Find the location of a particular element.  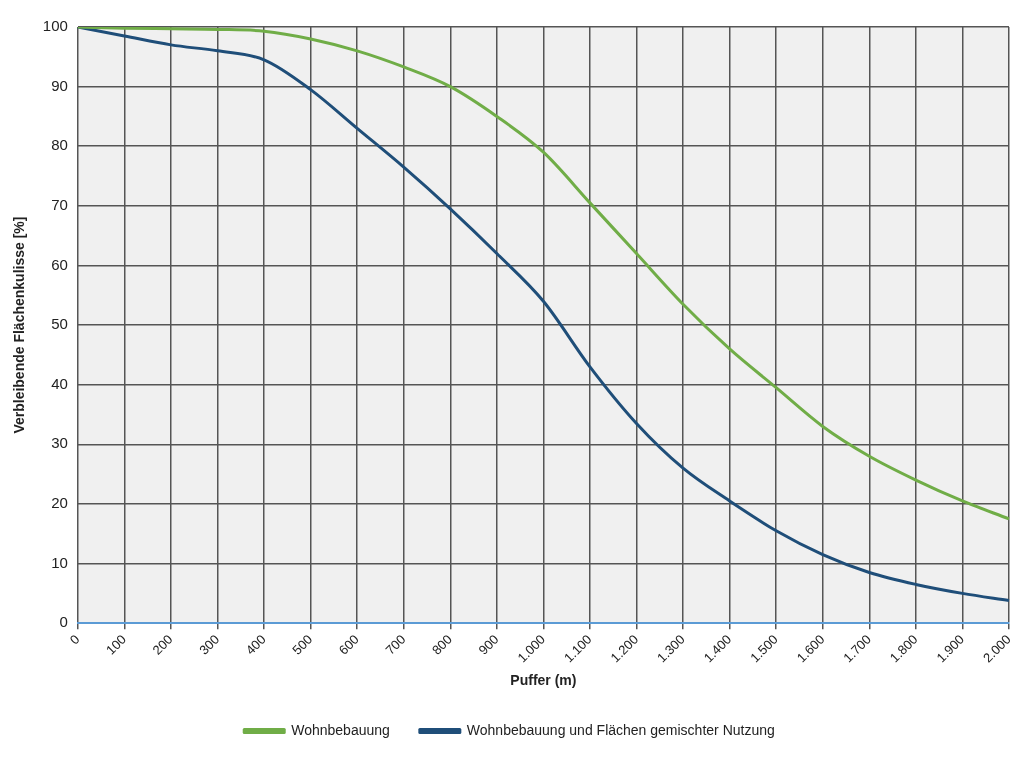

legend-label: Wohnbebauung is located at coordinates (340, 729).